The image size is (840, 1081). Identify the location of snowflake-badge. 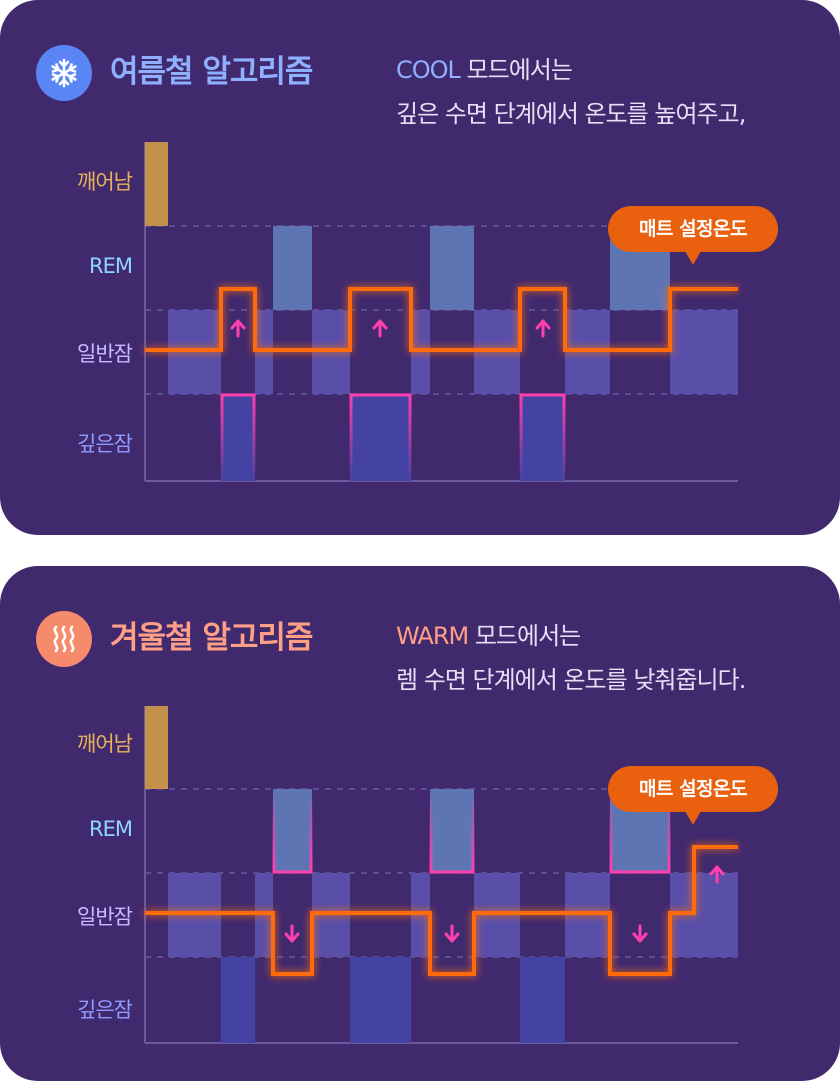
(64, 73).